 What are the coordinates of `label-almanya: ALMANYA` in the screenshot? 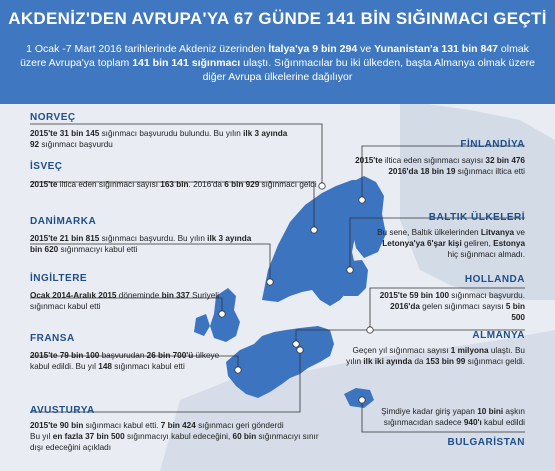 It's located at (498, 335).